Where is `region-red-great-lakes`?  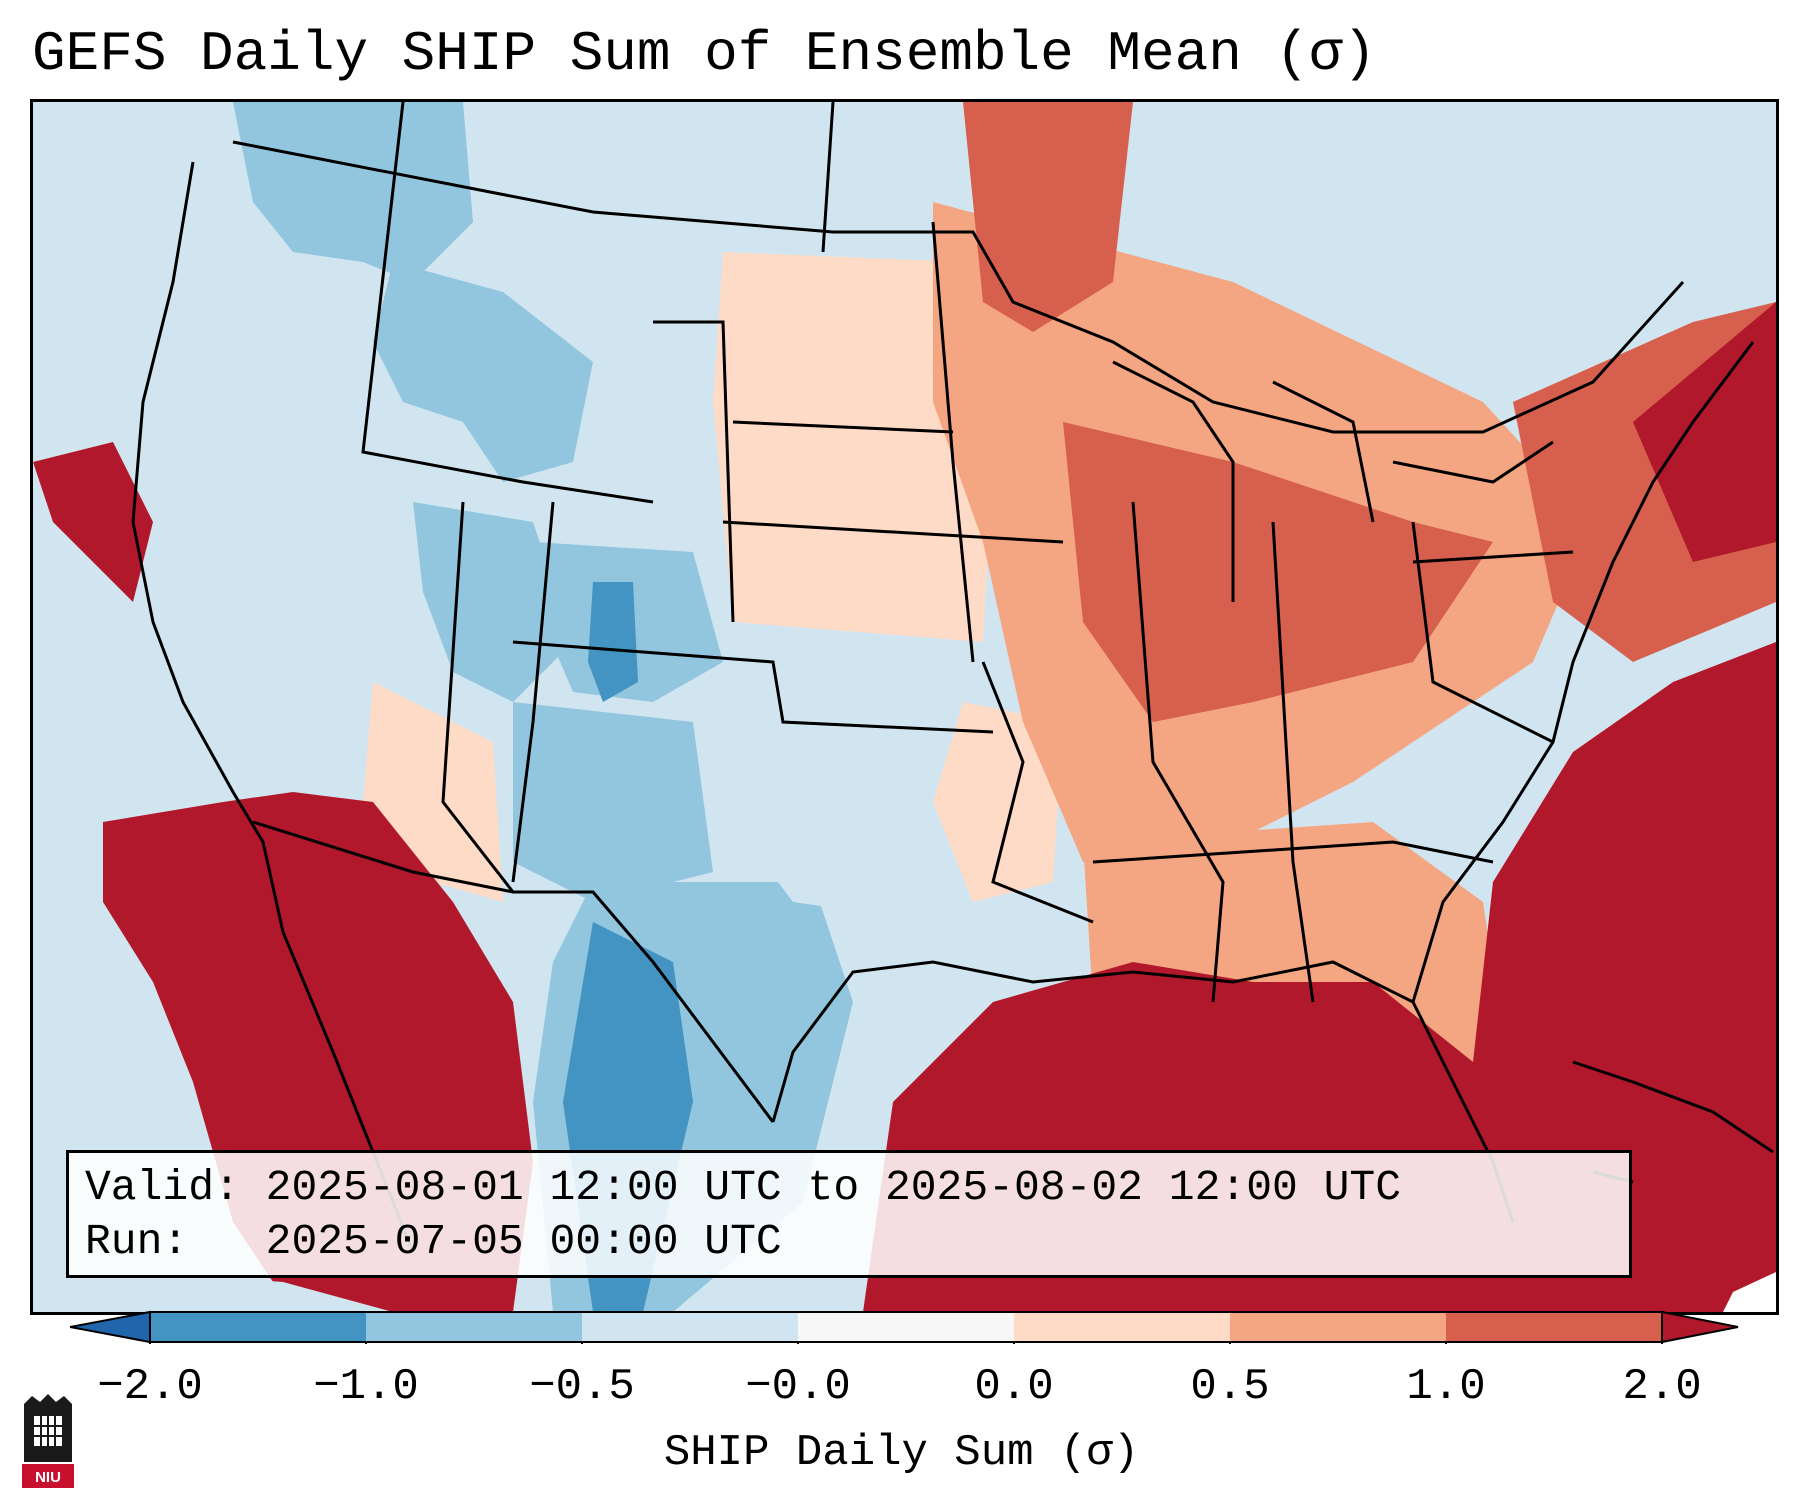
region-red-great-lakes is located at coordinates (1278, 572).